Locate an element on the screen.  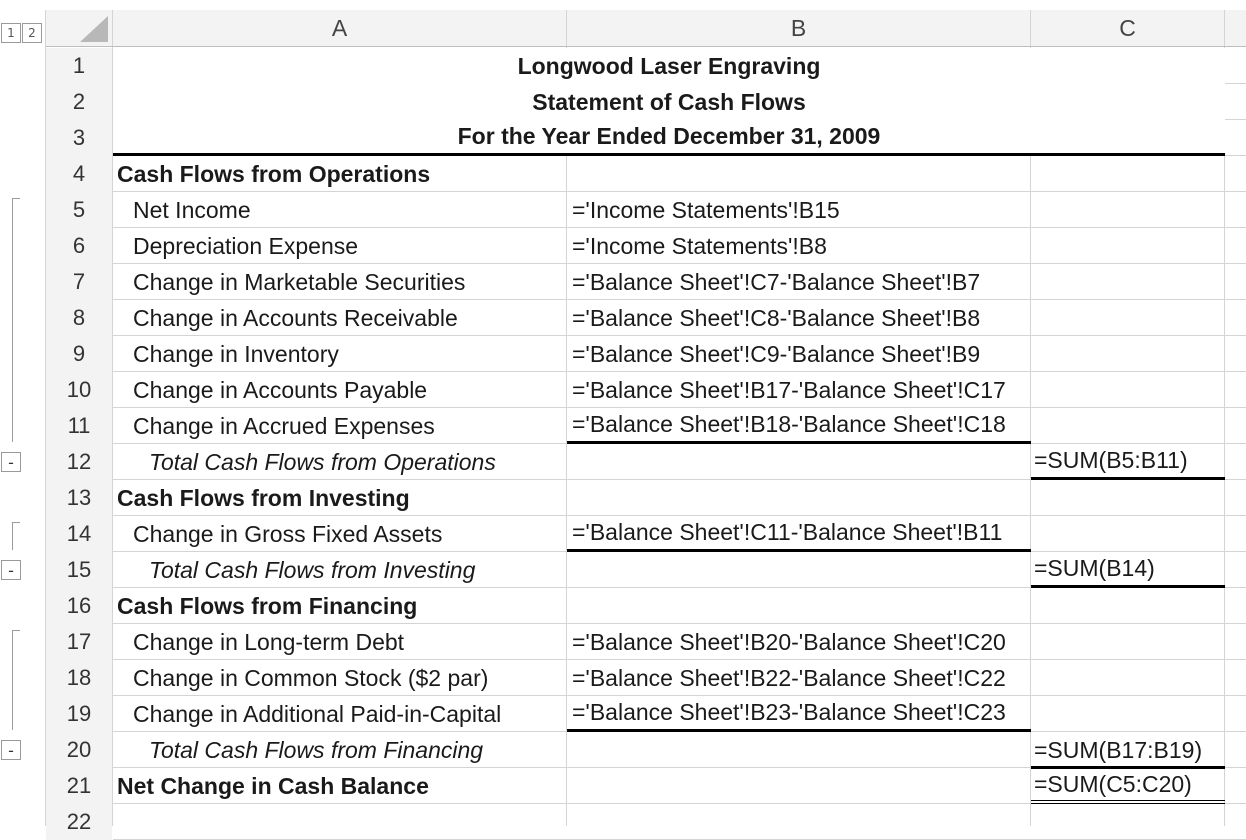
cell-a: Change in Gross Fixed Assets is located at coordinates (288, 533).